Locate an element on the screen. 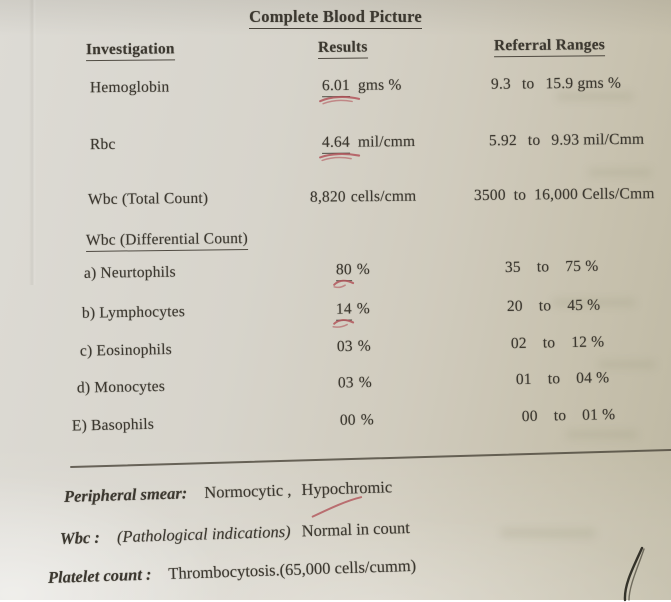 This screenshot has width=671, height=602. investigation-name: Wbc (Total Count) is located at coordinates (148, 199).